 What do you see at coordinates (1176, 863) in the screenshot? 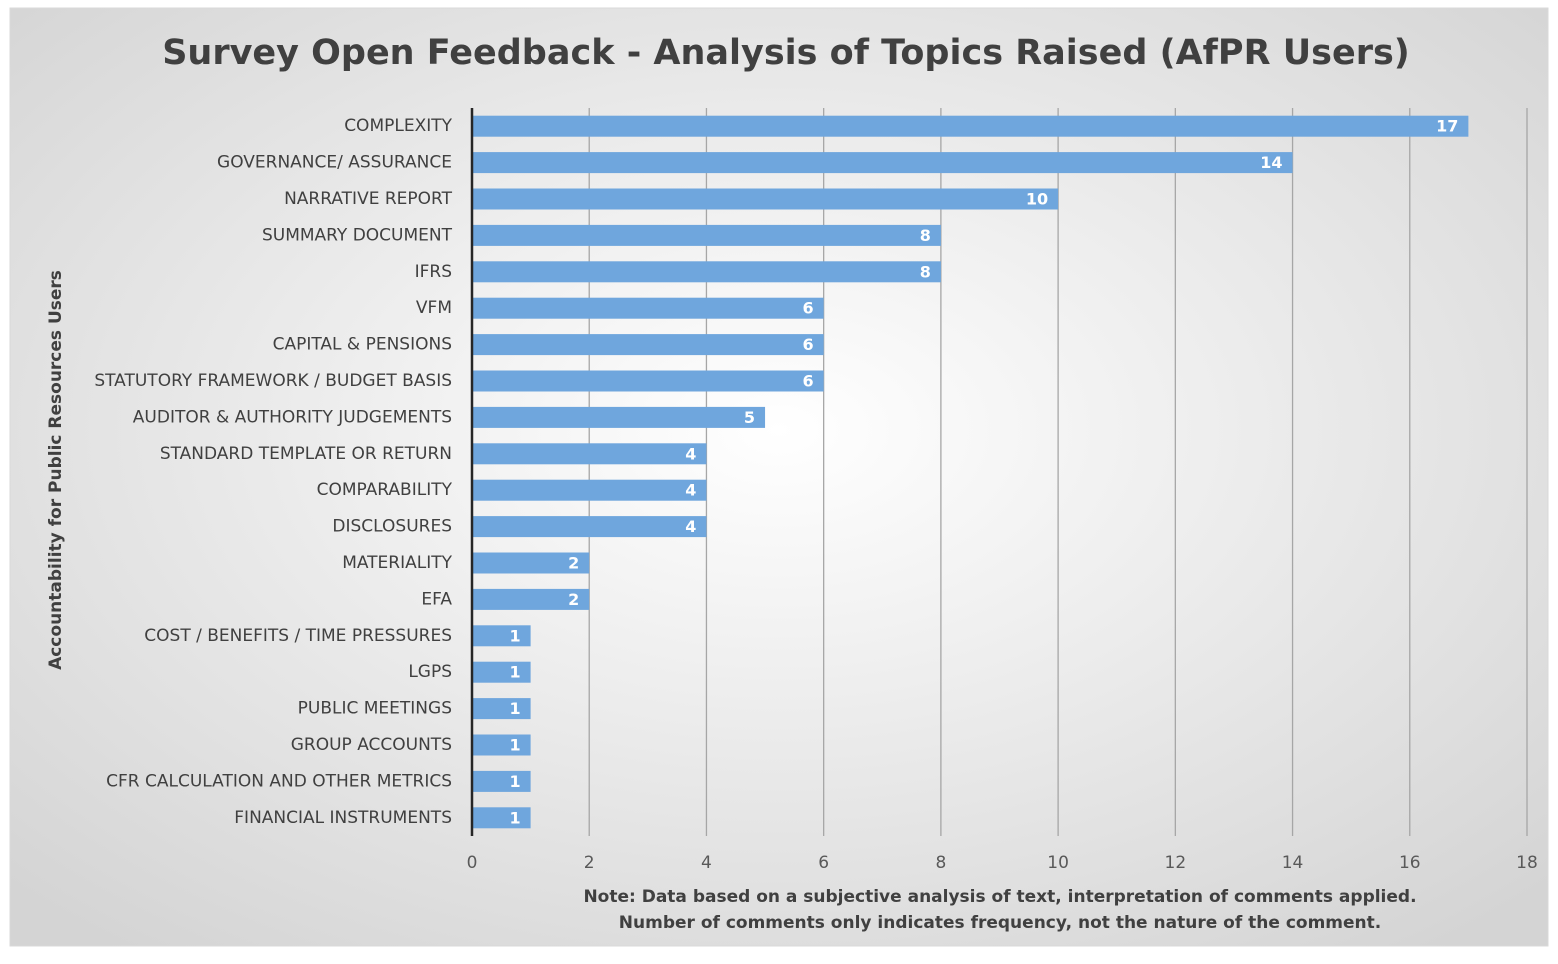
I see `x-tick-label: 12` at bounding box center [1176, 863].